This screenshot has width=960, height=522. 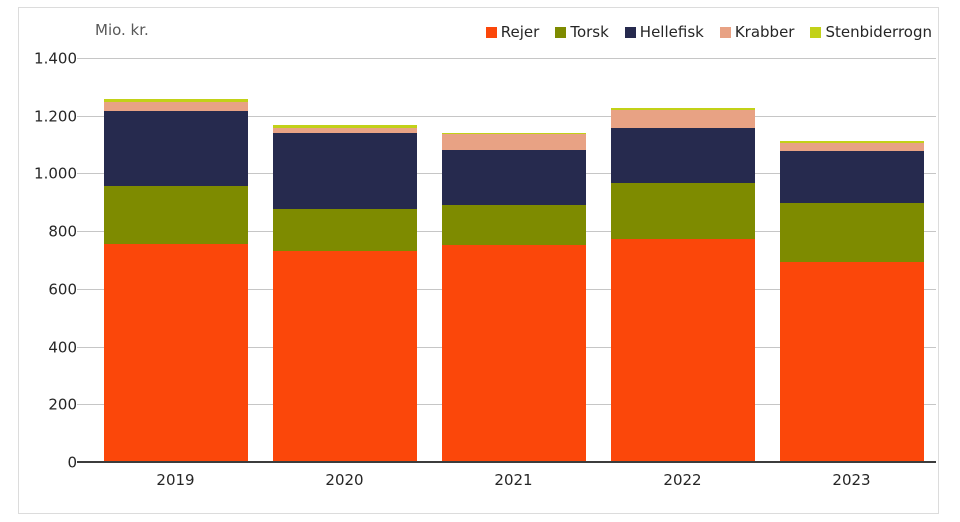 What do you see at coordinates (513, 354) in the screenshot?
I see `bar-segment-rejer-2021` at bounding box center [513, 354].